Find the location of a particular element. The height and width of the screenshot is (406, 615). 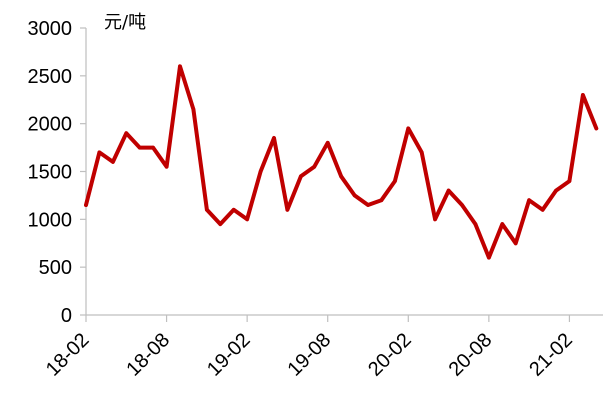

x-tick-label: 19-02 is located at coordinates (229, 355).